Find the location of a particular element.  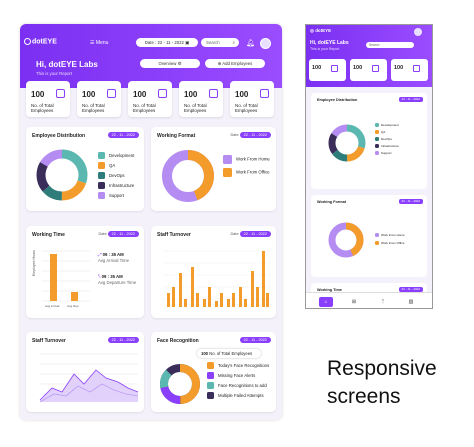

legend-item: Missing Face Alerts is located at coordinates (238, 377).